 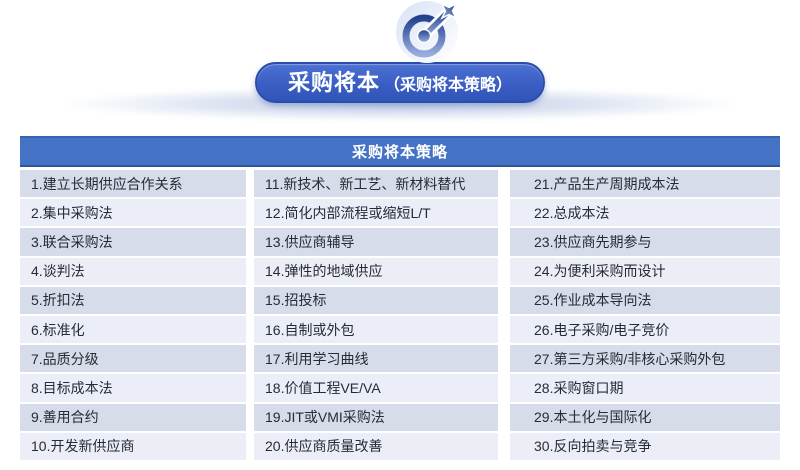 I want to click on table-cell: 18.价值工程VE/VA, so click(x=376, y=388).